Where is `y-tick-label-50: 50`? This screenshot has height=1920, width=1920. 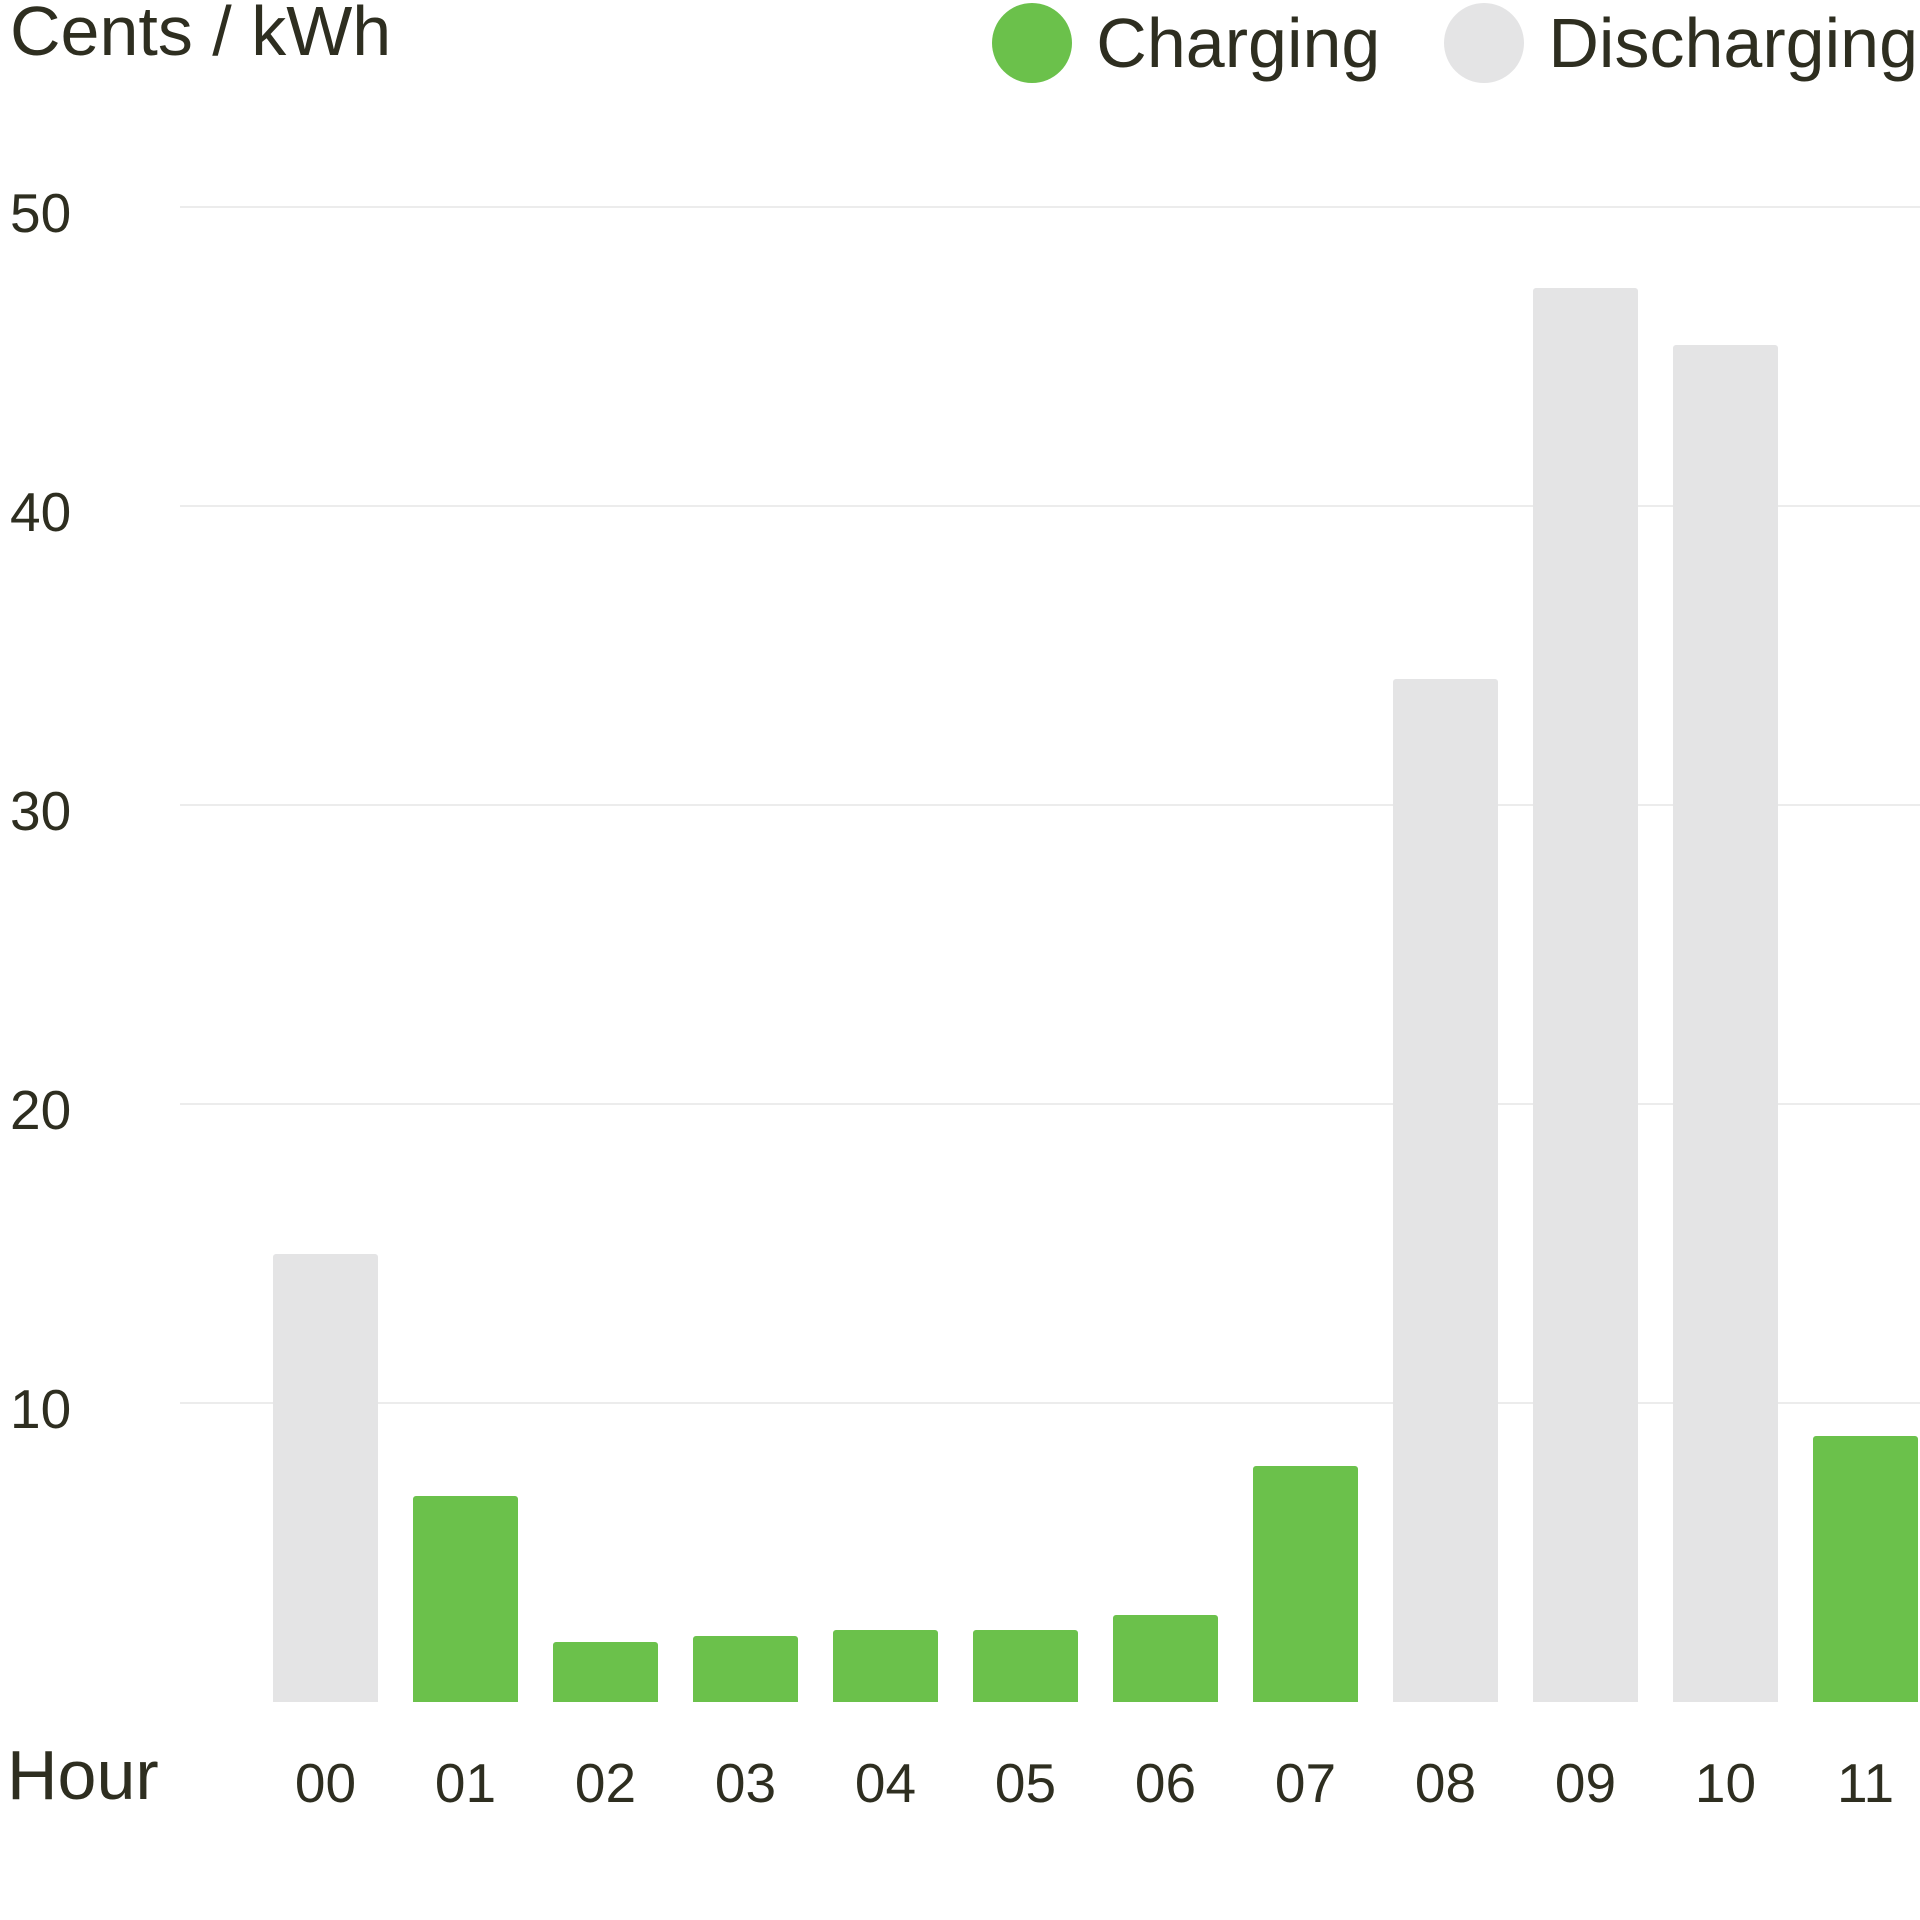
y-tick-label-50: 50 is located at coordinates (41, 213).